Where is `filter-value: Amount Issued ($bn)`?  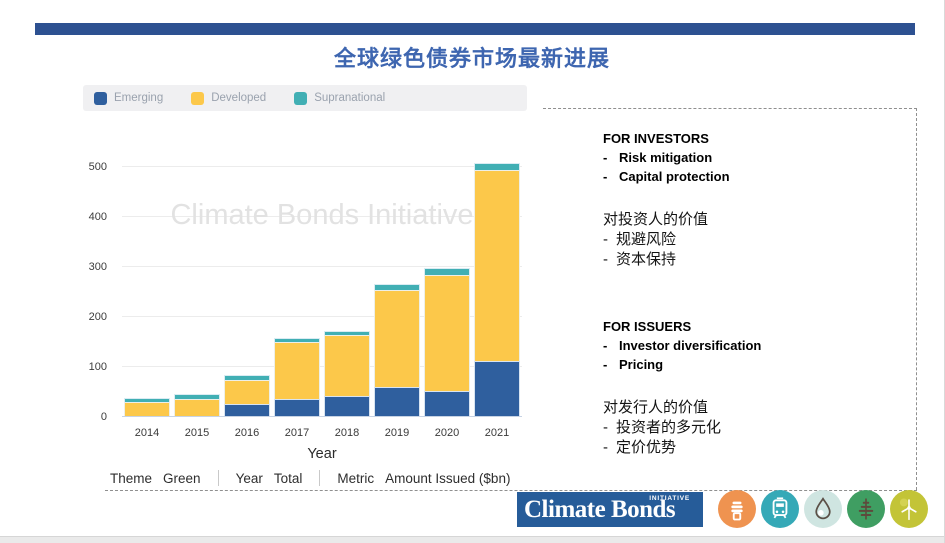 filter-value: Amount Issued ($bn) is located at coordinates (448, 478).